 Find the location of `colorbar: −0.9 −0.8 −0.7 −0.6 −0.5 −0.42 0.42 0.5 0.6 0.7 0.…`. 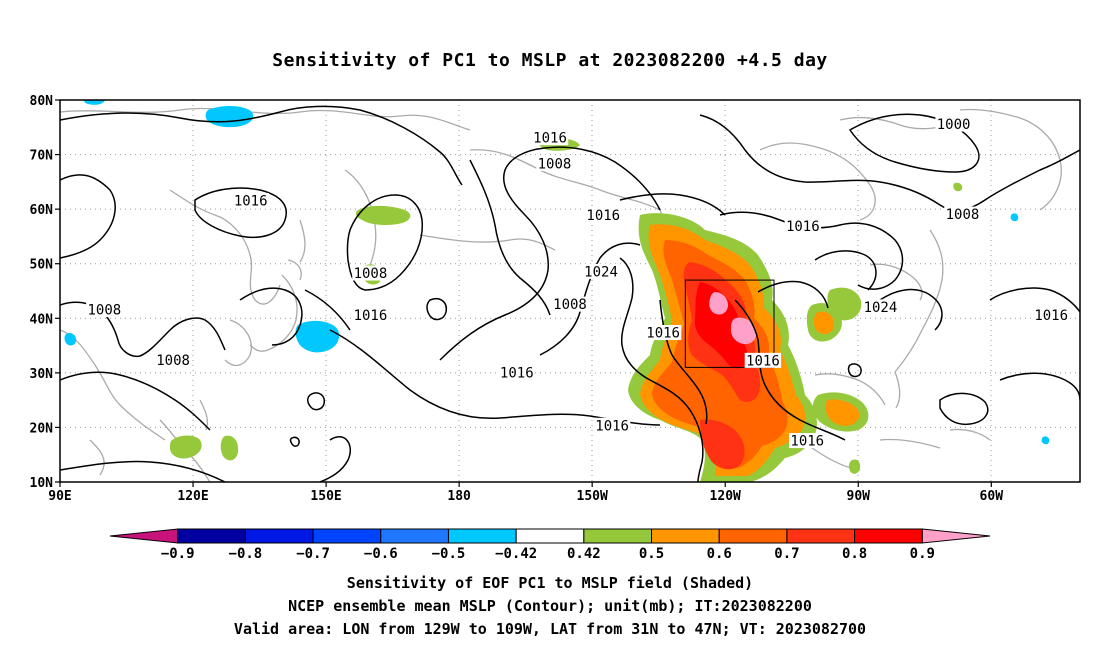

colorbar: −0.9 −0.8 −0.7 −0.6 −0.5 −0.42 0.42 0.5 0.6 0.7 0.… is located at coordinates (550, 545).